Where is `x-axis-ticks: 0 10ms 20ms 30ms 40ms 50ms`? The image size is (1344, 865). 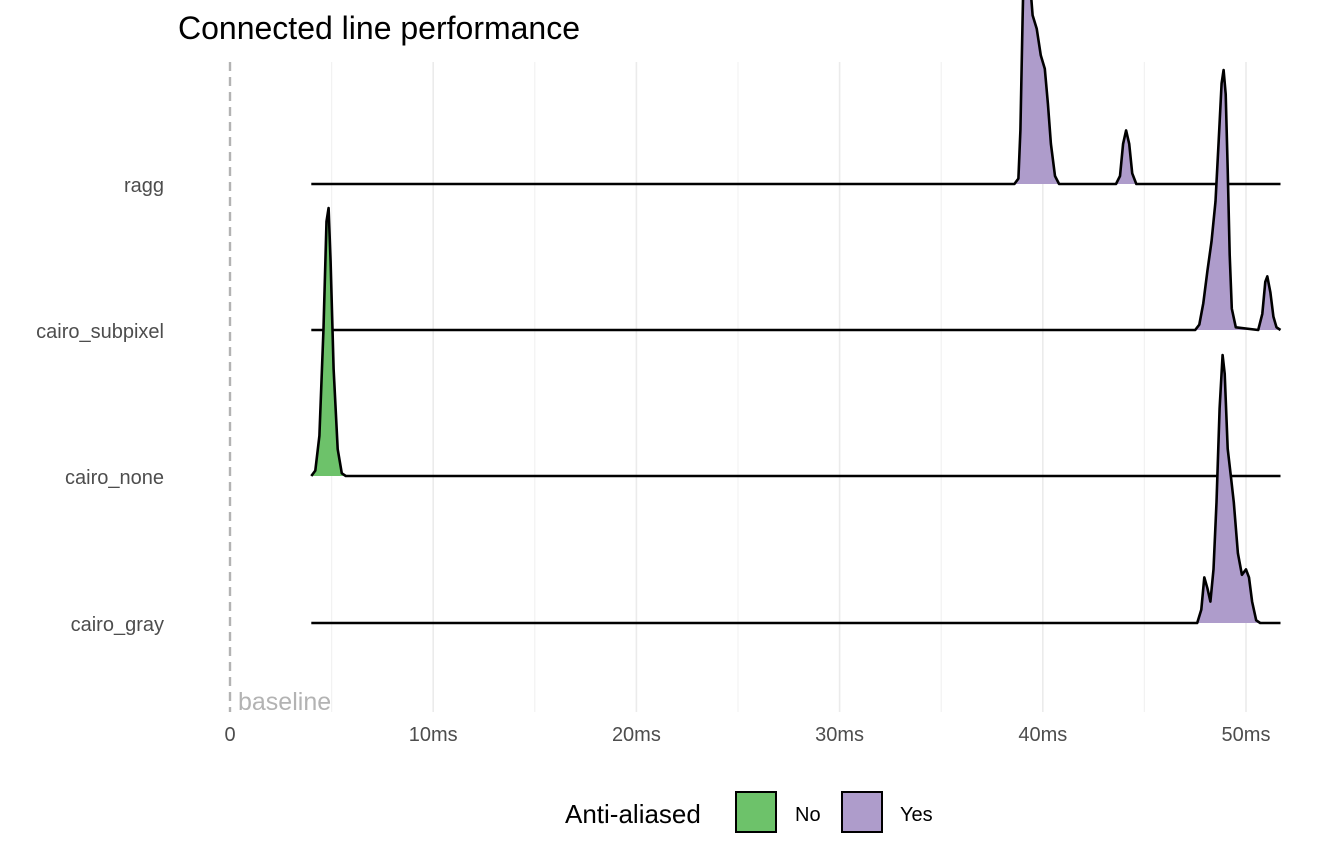
x-axis-ticks: 0 10ms 20ms 30ms 40ms 50ms is located at coordinates (747, 735).